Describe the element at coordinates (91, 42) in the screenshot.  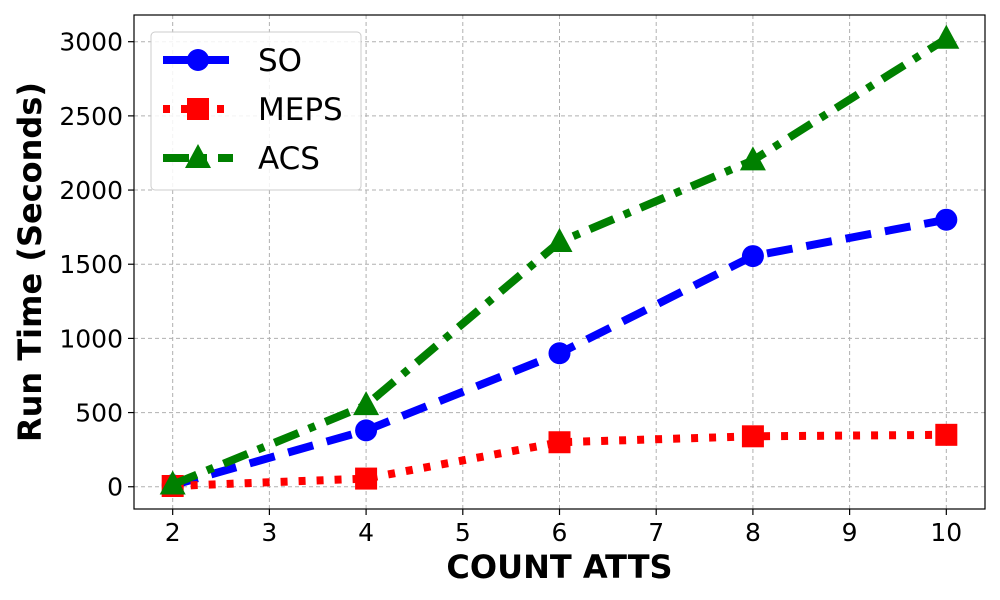
I see `y-tick-label: 3000` at that location.